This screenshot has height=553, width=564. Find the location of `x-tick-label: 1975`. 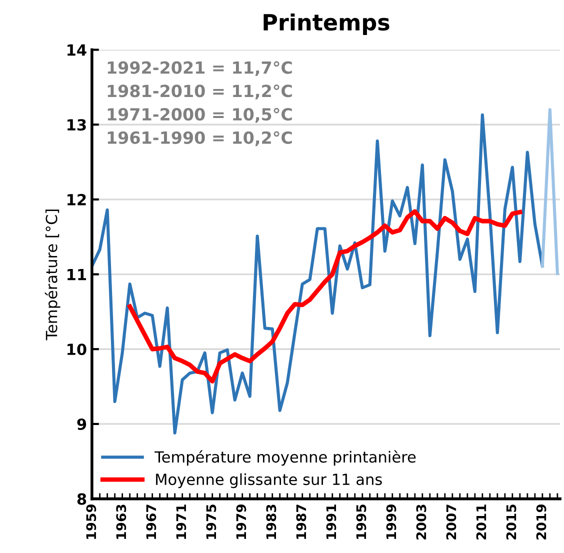

x-tick-label: 1975 is located at coordinates (211, 521).